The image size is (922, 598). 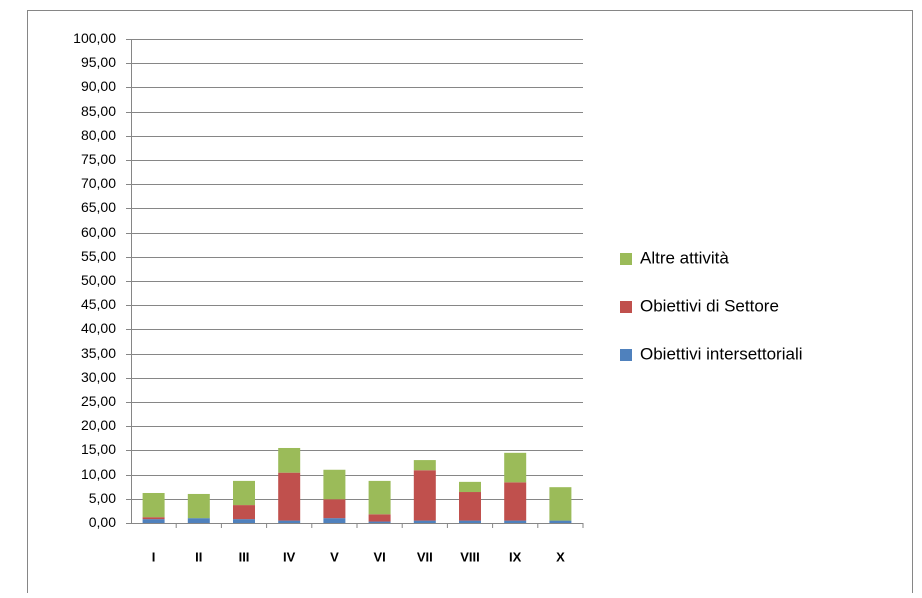 I want to click on x-tick-label: VIII, so click(x=470, y=556).